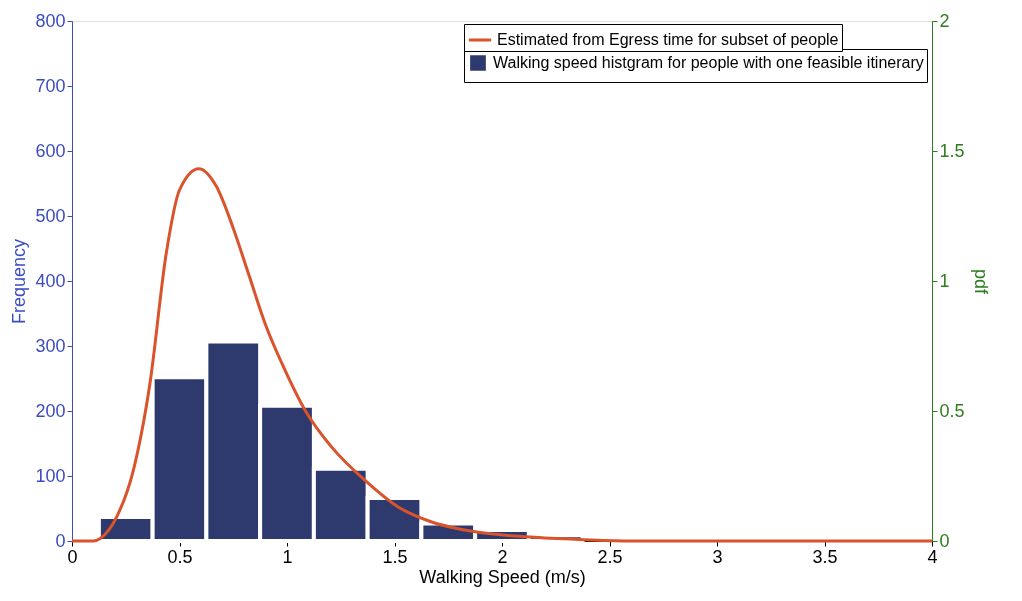 The height and width of the screenshot is (601, 1022). I want to click on y-tick-label: 200, so click(50, 410).